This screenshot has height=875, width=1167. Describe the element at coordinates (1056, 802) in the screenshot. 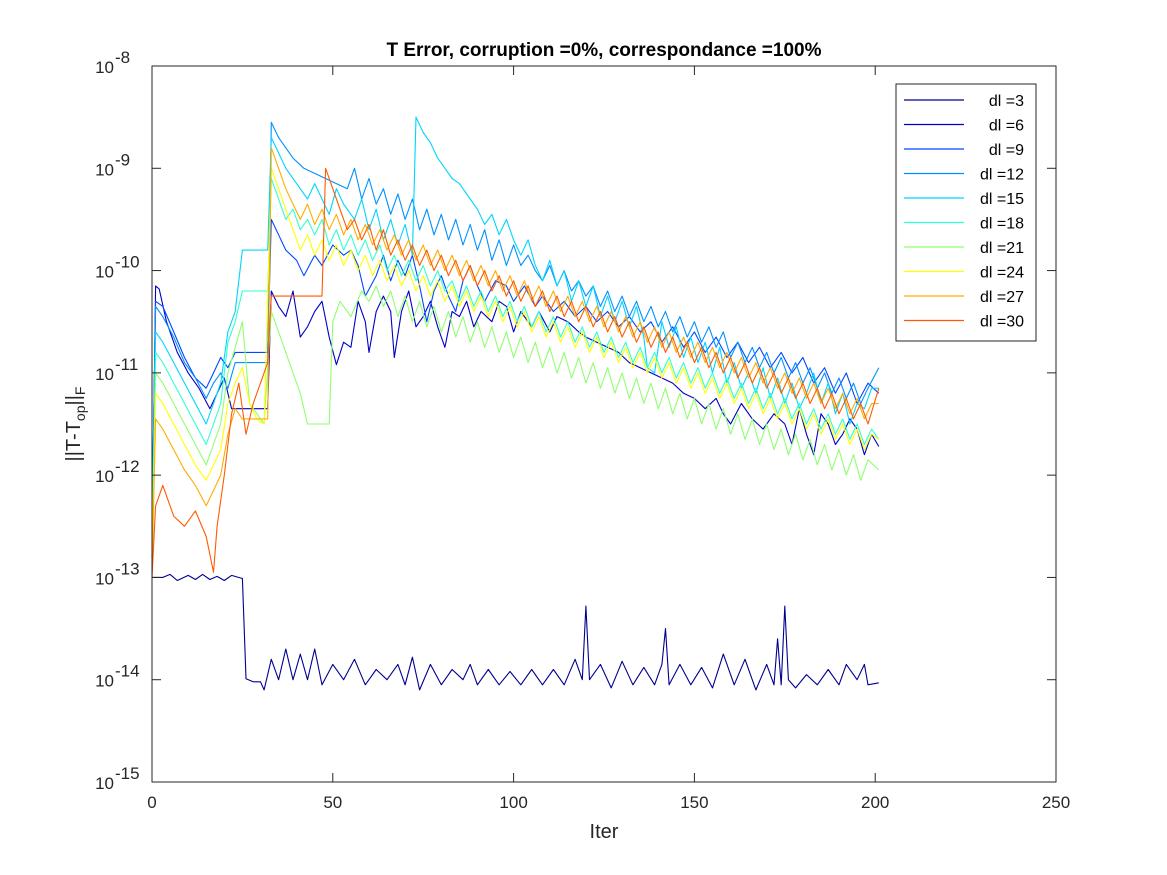

I see `x-tick-label: 250` at that location.